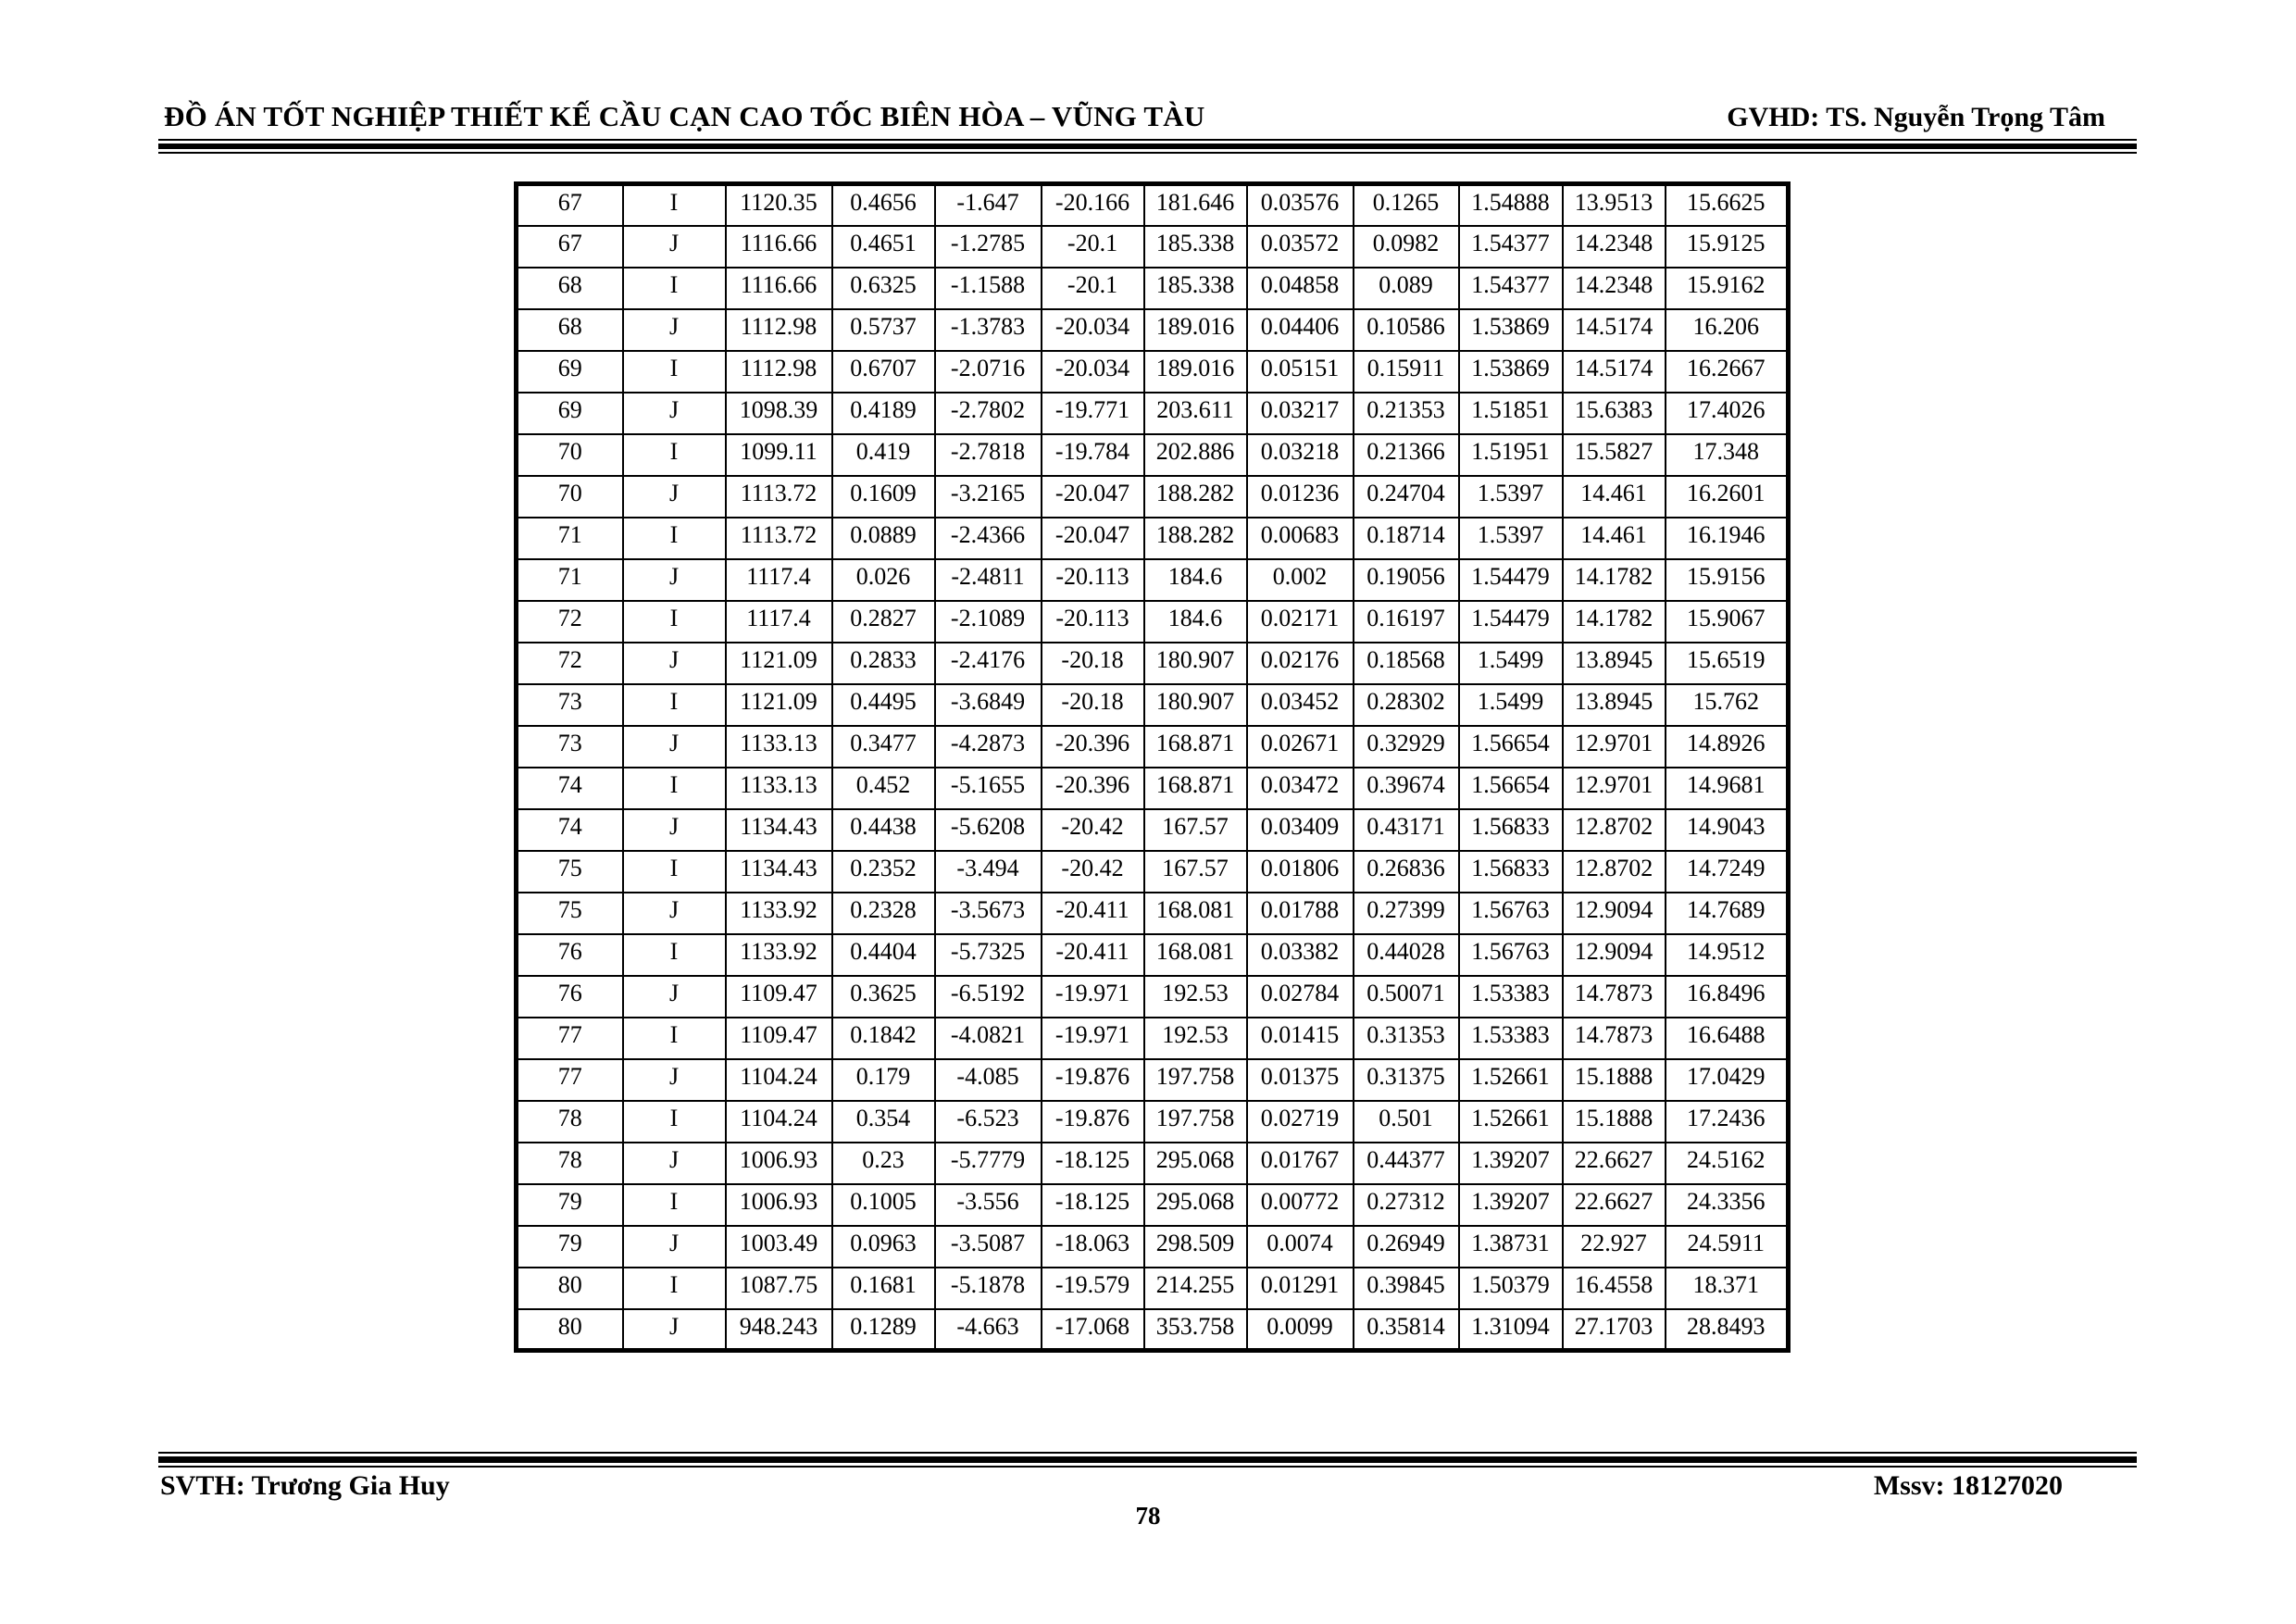  What do you see at coordinates (1299, 204) in the screenshot?
I see `table-cell: 0.03576` at bounding box center [1299, 204].